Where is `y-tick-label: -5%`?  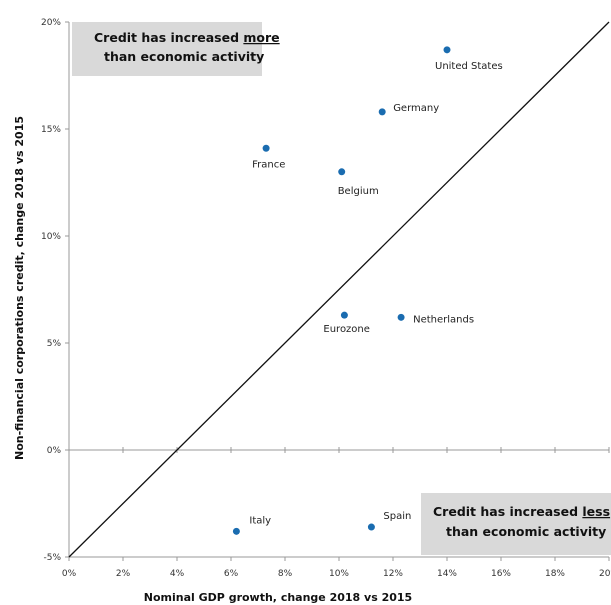
y-tick-label: -5% is located at coordinates (52, 558).